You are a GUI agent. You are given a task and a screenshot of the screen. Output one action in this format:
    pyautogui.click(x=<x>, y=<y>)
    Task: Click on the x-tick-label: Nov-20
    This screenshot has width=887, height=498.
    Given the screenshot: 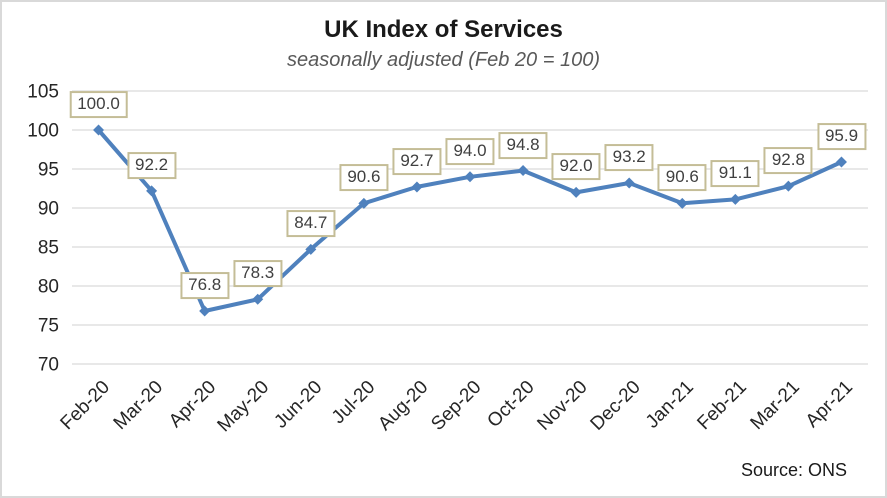 What is the action you would take?
    pyautogui.click(x=562, y=406)
    